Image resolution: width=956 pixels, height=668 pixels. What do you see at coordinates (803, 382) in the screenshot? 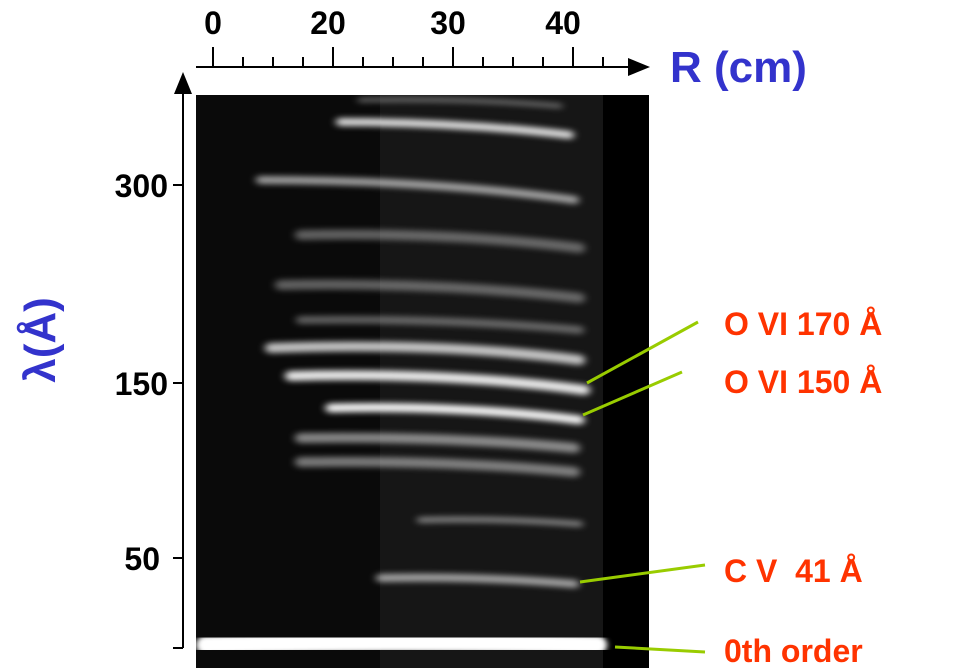
I see `annotation: O VI 150 Å` at bounding box center [803, 382].